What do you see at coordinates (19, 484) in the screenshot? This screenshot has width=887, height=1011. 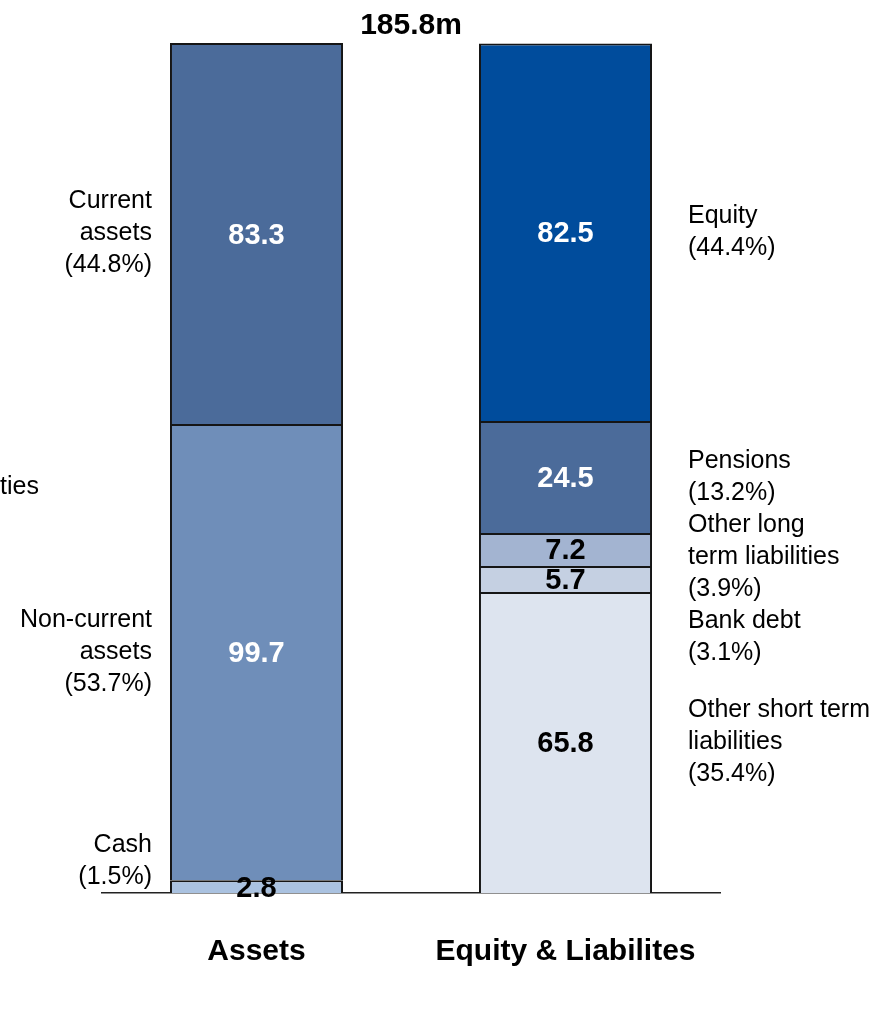 I see `text: ties` at bounding box center [19, 484].